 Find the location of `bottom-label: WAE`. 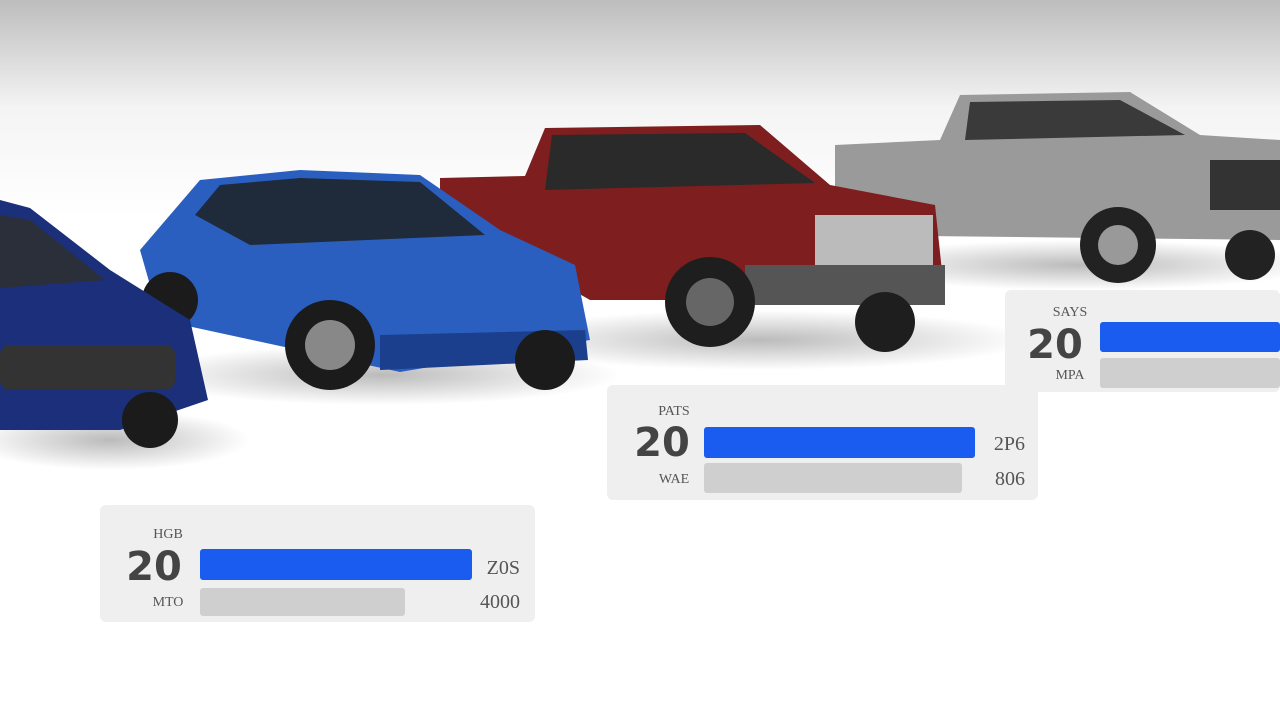

bottom-label: WAE is located at coordinates (674, 479).